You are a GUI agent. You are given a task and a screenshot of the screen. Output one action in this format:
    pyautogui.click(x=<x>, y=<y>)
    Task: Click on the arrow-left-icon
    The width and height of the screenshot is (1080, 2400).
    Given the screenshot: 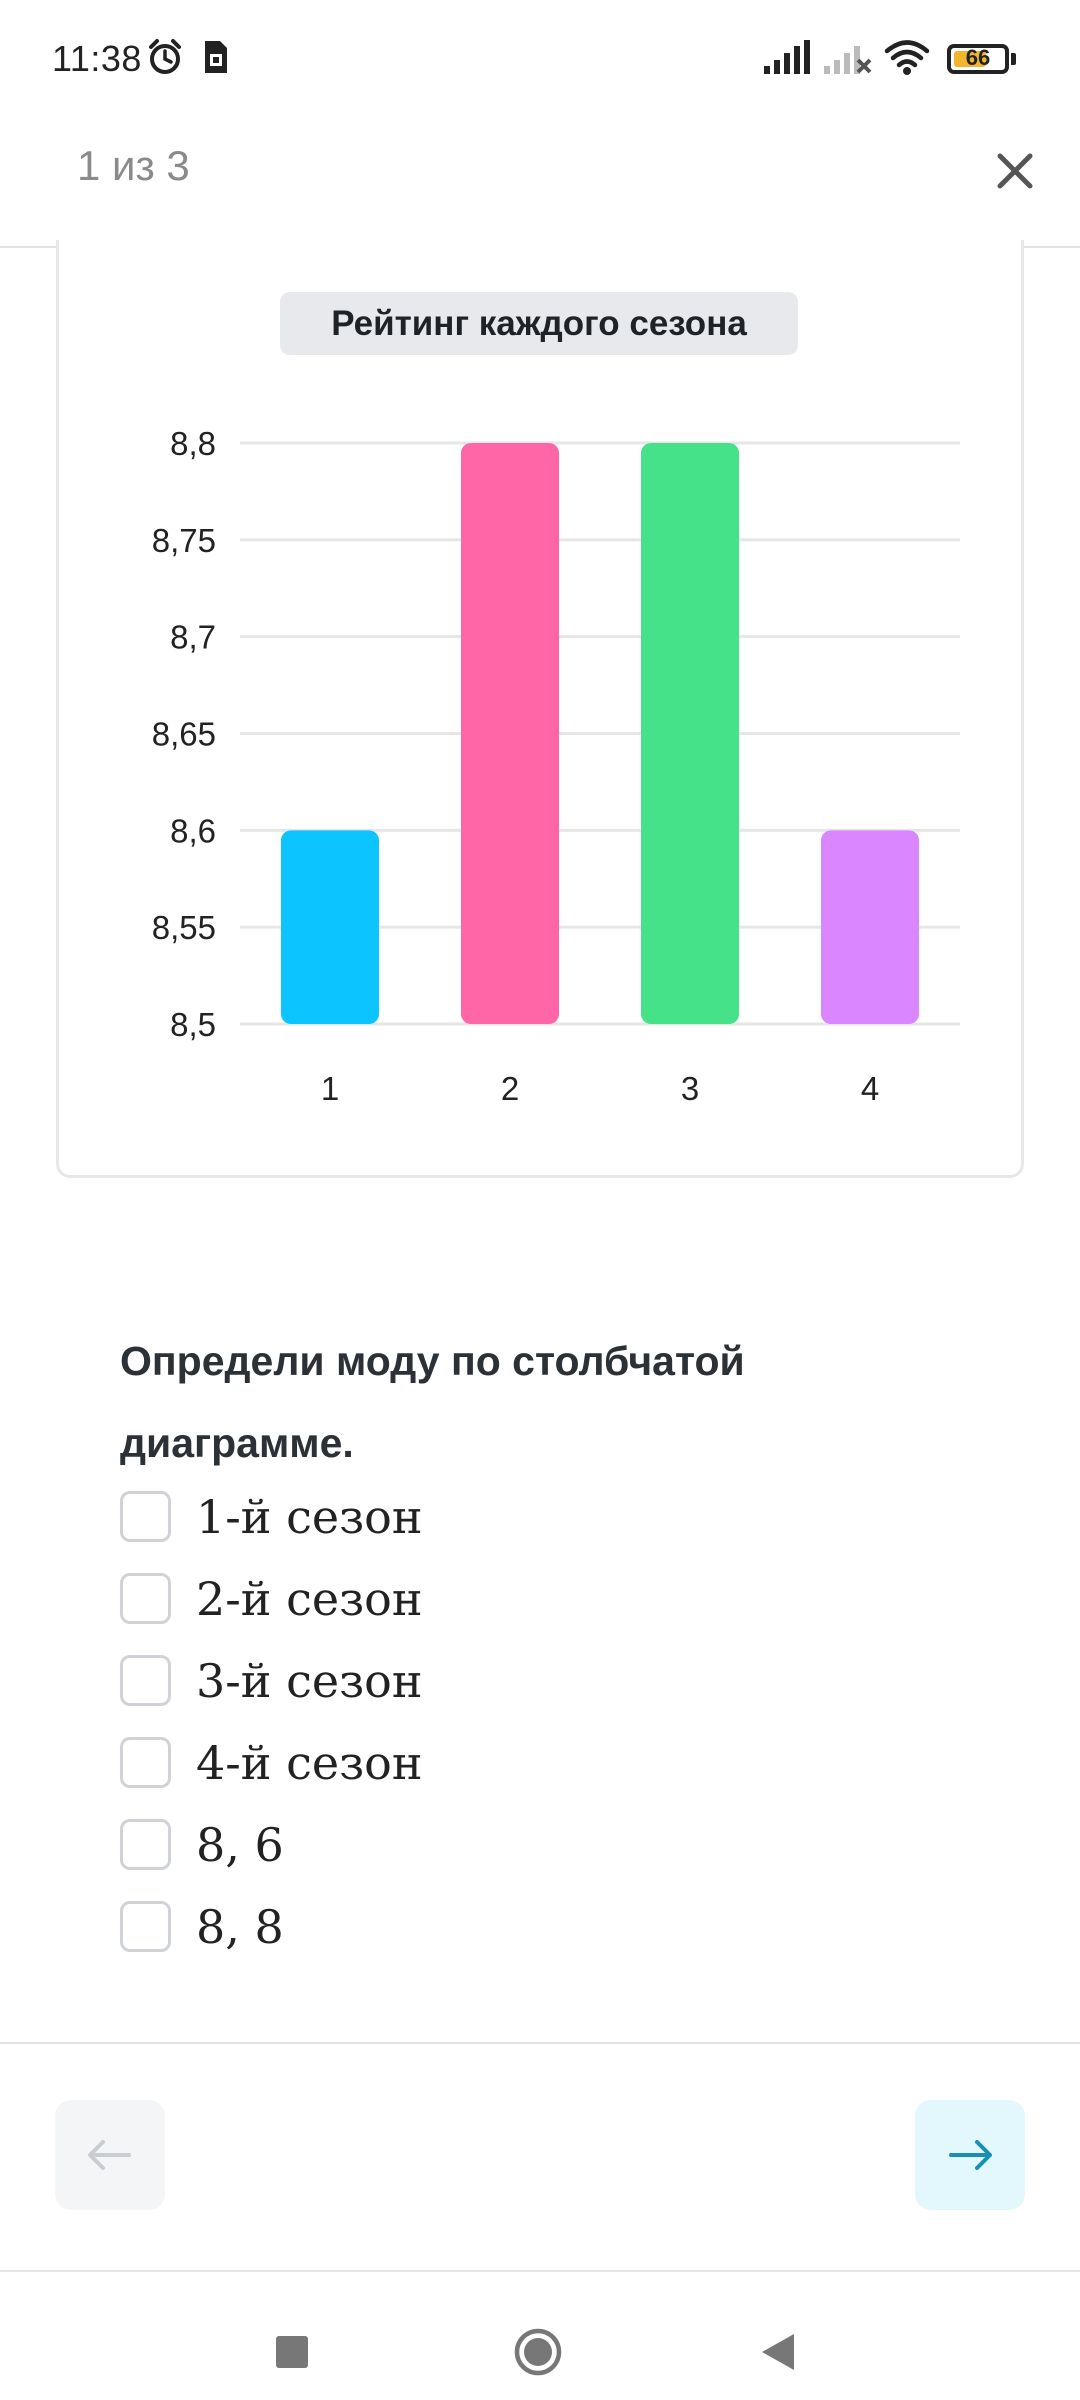 What is the action you would take?
    pyautogui.click(x=109, y=2155)
    